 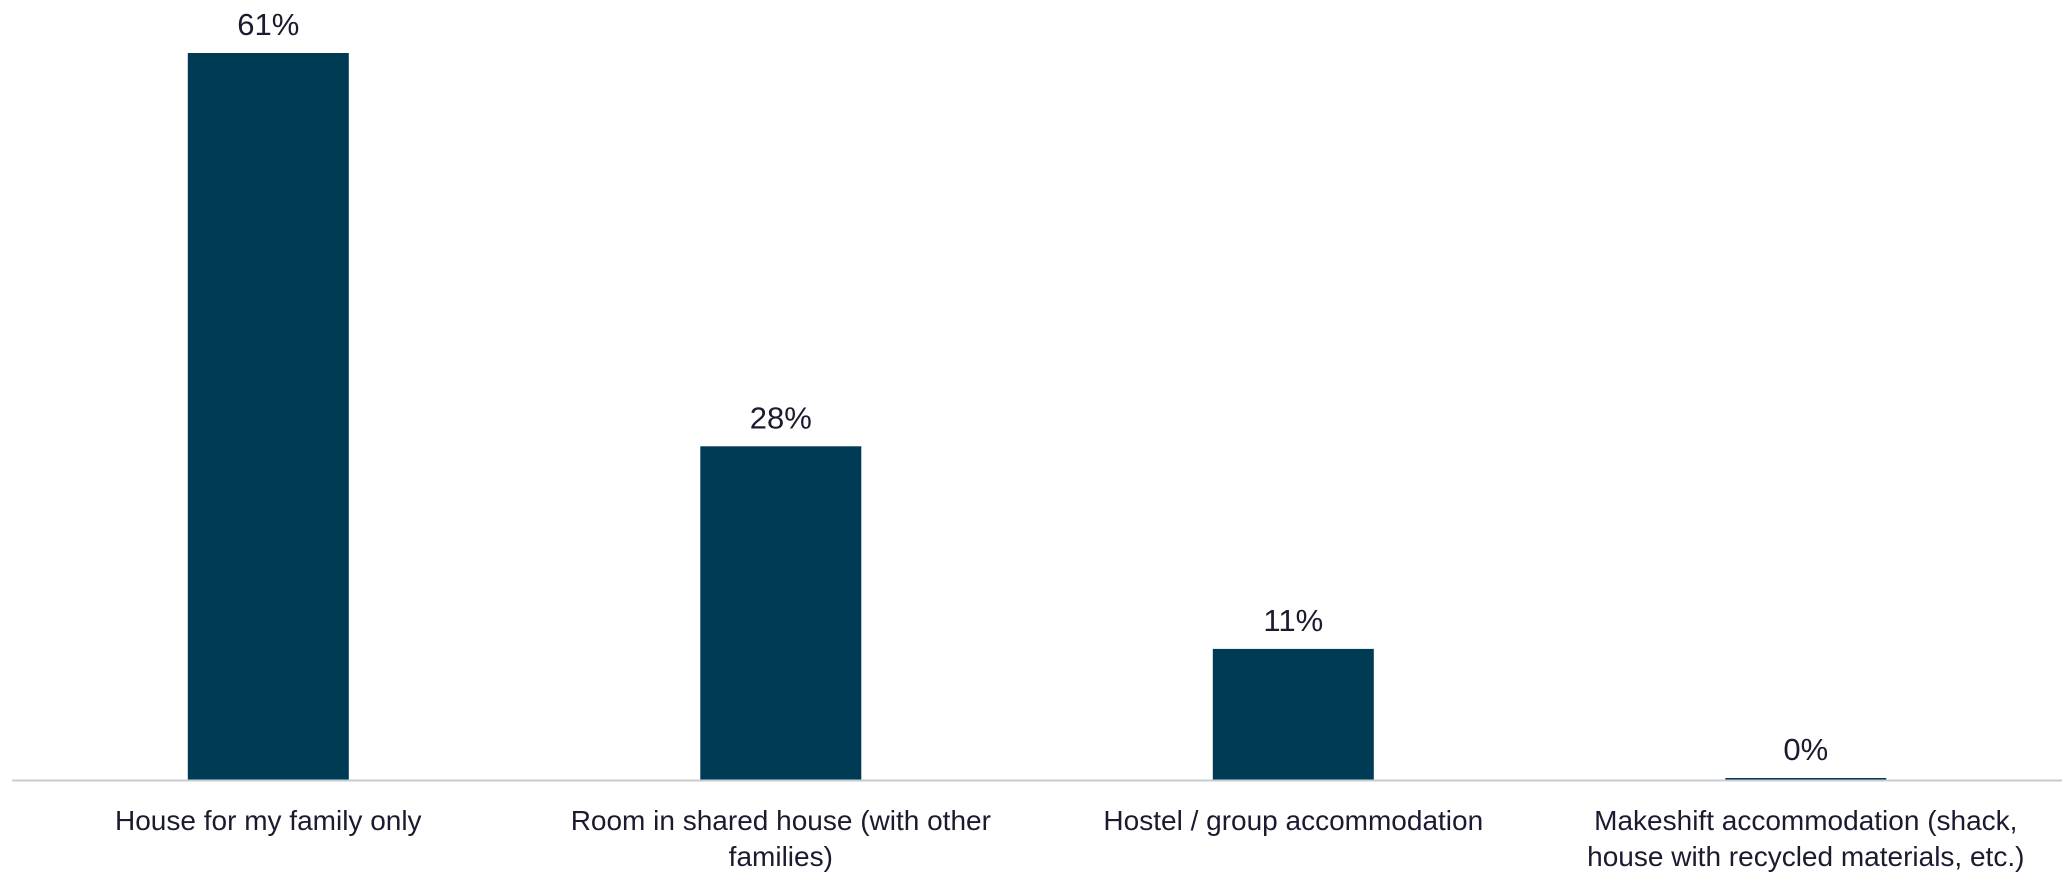 What do you see at coordinates (1293, 714) in the screenshot?
I see `bar-hostel-group-accommodation` at bounding box center [1293, 714].